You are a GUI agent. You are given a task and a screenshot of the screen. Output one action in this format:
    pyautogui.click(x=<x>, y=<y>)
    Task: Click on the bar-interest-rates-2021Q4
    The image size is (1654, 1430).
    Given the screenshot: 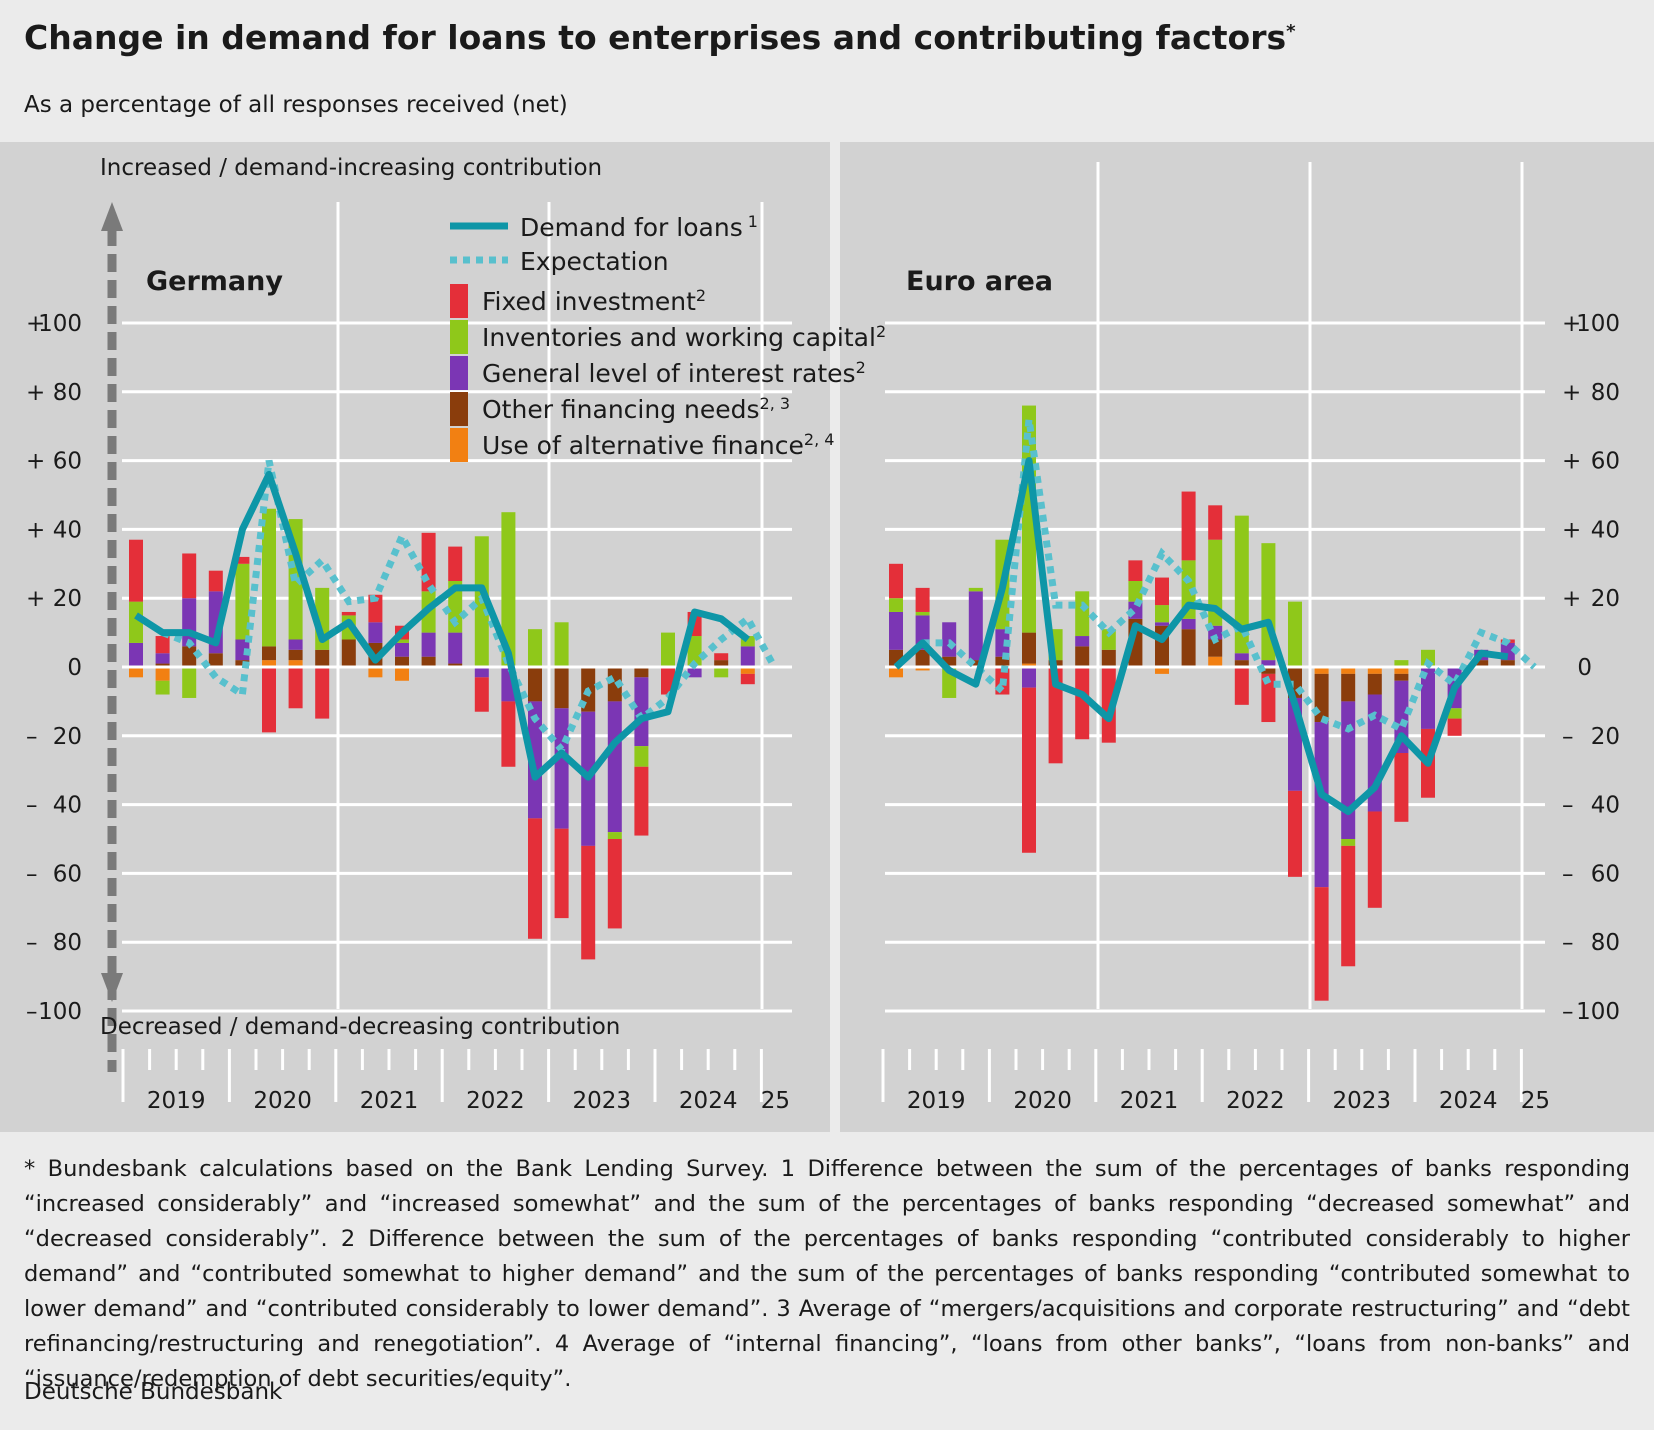 What is the action you would take?
    pyautogui.click(x=428, y=644)
    